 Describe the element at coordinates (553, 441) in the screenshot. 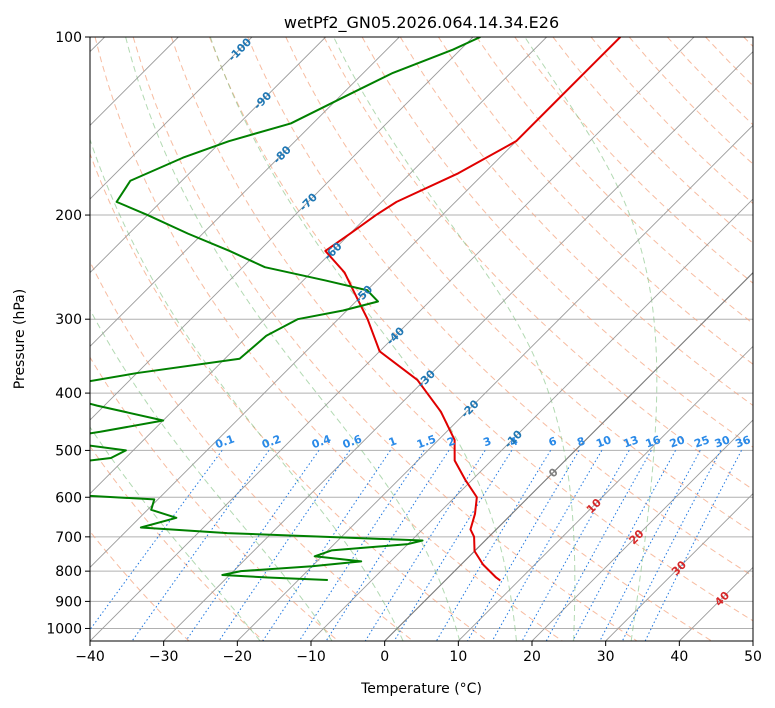

I see `mixing-ratio-label: 6` at that location.